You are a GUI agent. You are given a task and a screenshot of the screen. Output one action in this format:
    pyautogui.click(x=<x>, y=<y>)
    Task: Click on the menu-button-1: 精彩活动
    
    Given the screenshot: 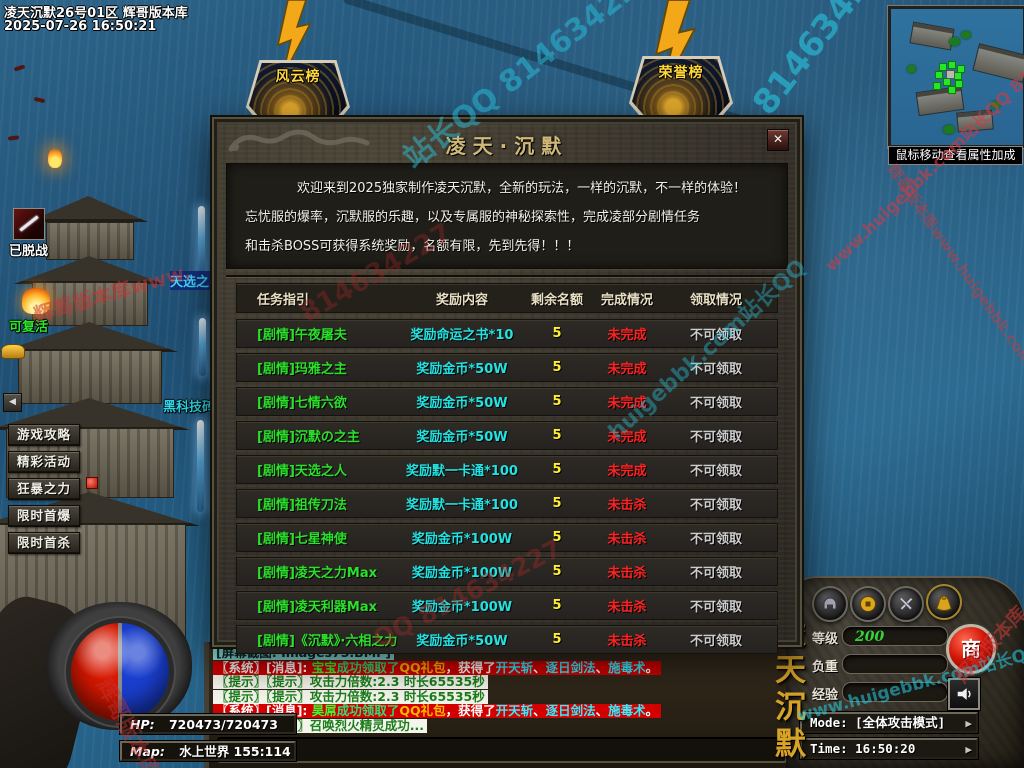 What is the action you would take?
    pyautogui.click(x=44, y=462)
    